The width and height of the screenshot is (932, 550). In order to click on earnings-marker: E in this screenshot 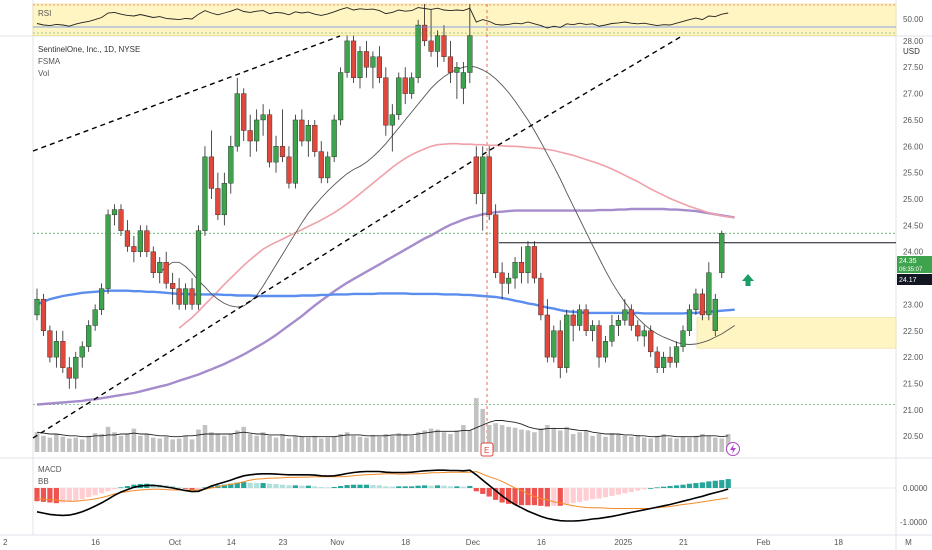, I will do `click(487, 449)`.